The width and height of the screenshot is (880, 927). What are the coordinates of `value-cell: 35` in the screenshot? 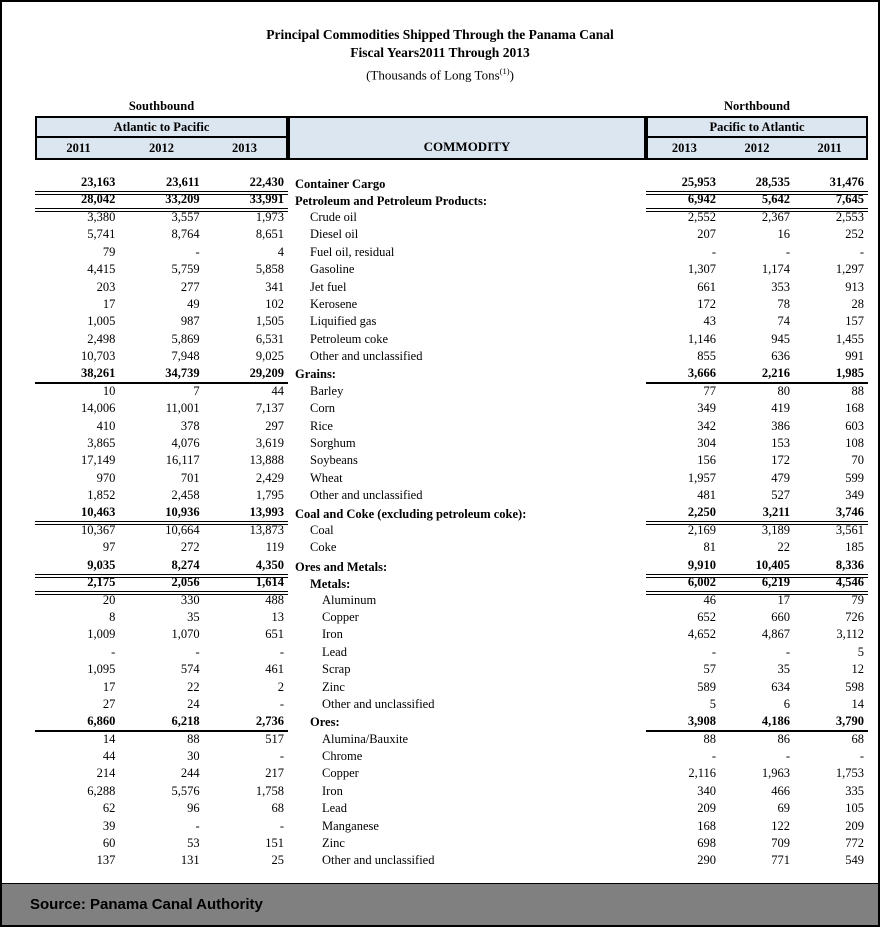 It's located at (193, 616).